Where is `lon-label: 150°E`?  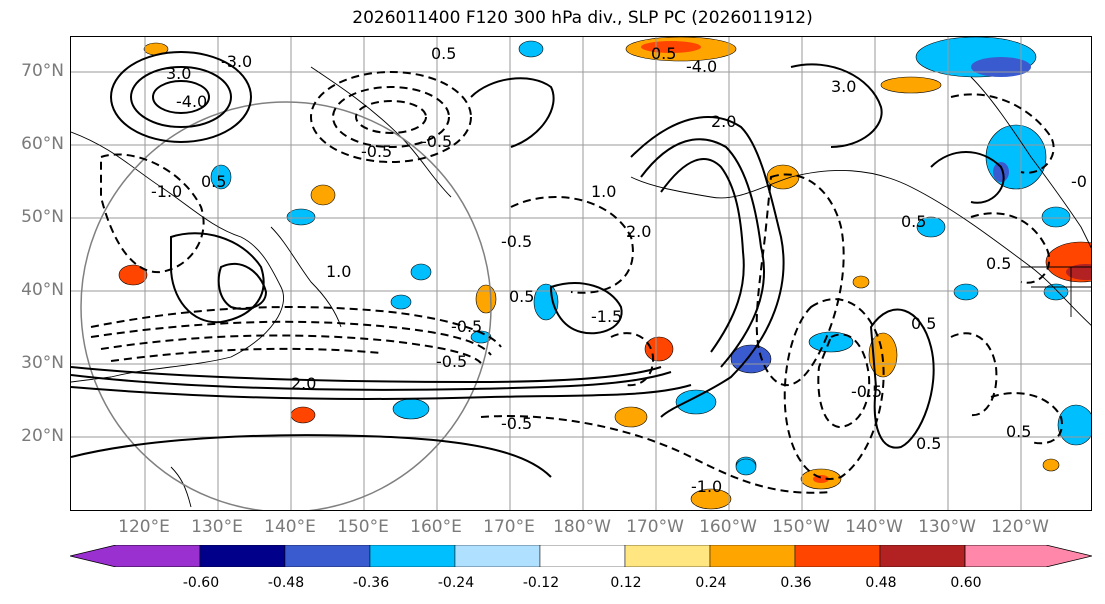
lon-label: 150°E is located at coordinates (363, 527).